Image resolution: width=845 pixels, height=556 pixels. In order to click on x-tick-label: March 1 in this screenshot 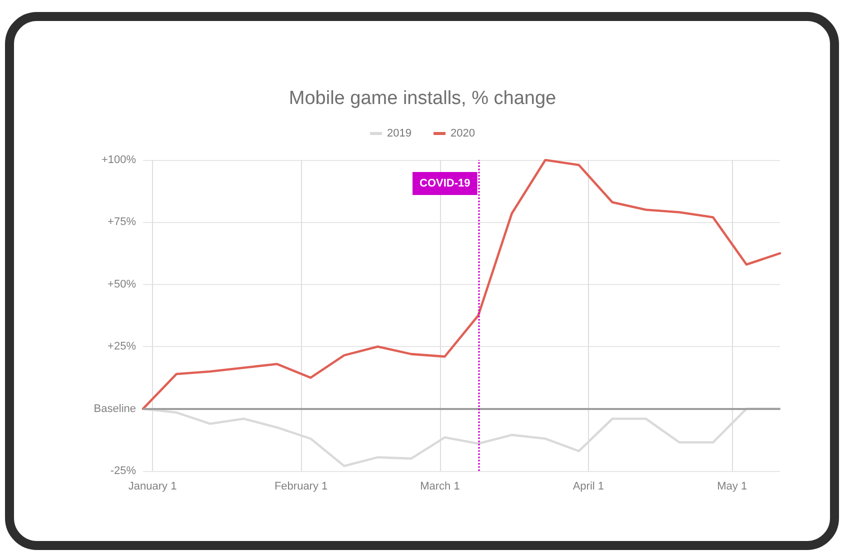, I will do `click(440, 486)`.